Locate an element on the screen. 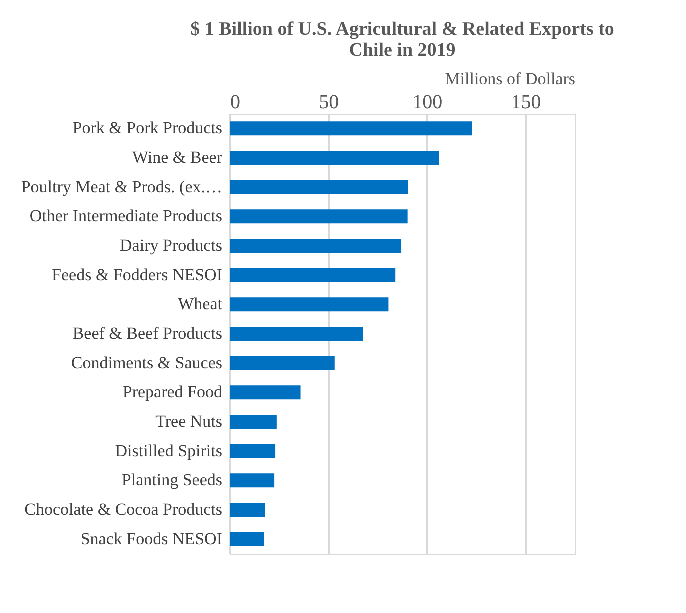 The height and width of the screenshot is (613, 686). y-tick-label: Distilled Spirits is located at coordinates (168, 450).